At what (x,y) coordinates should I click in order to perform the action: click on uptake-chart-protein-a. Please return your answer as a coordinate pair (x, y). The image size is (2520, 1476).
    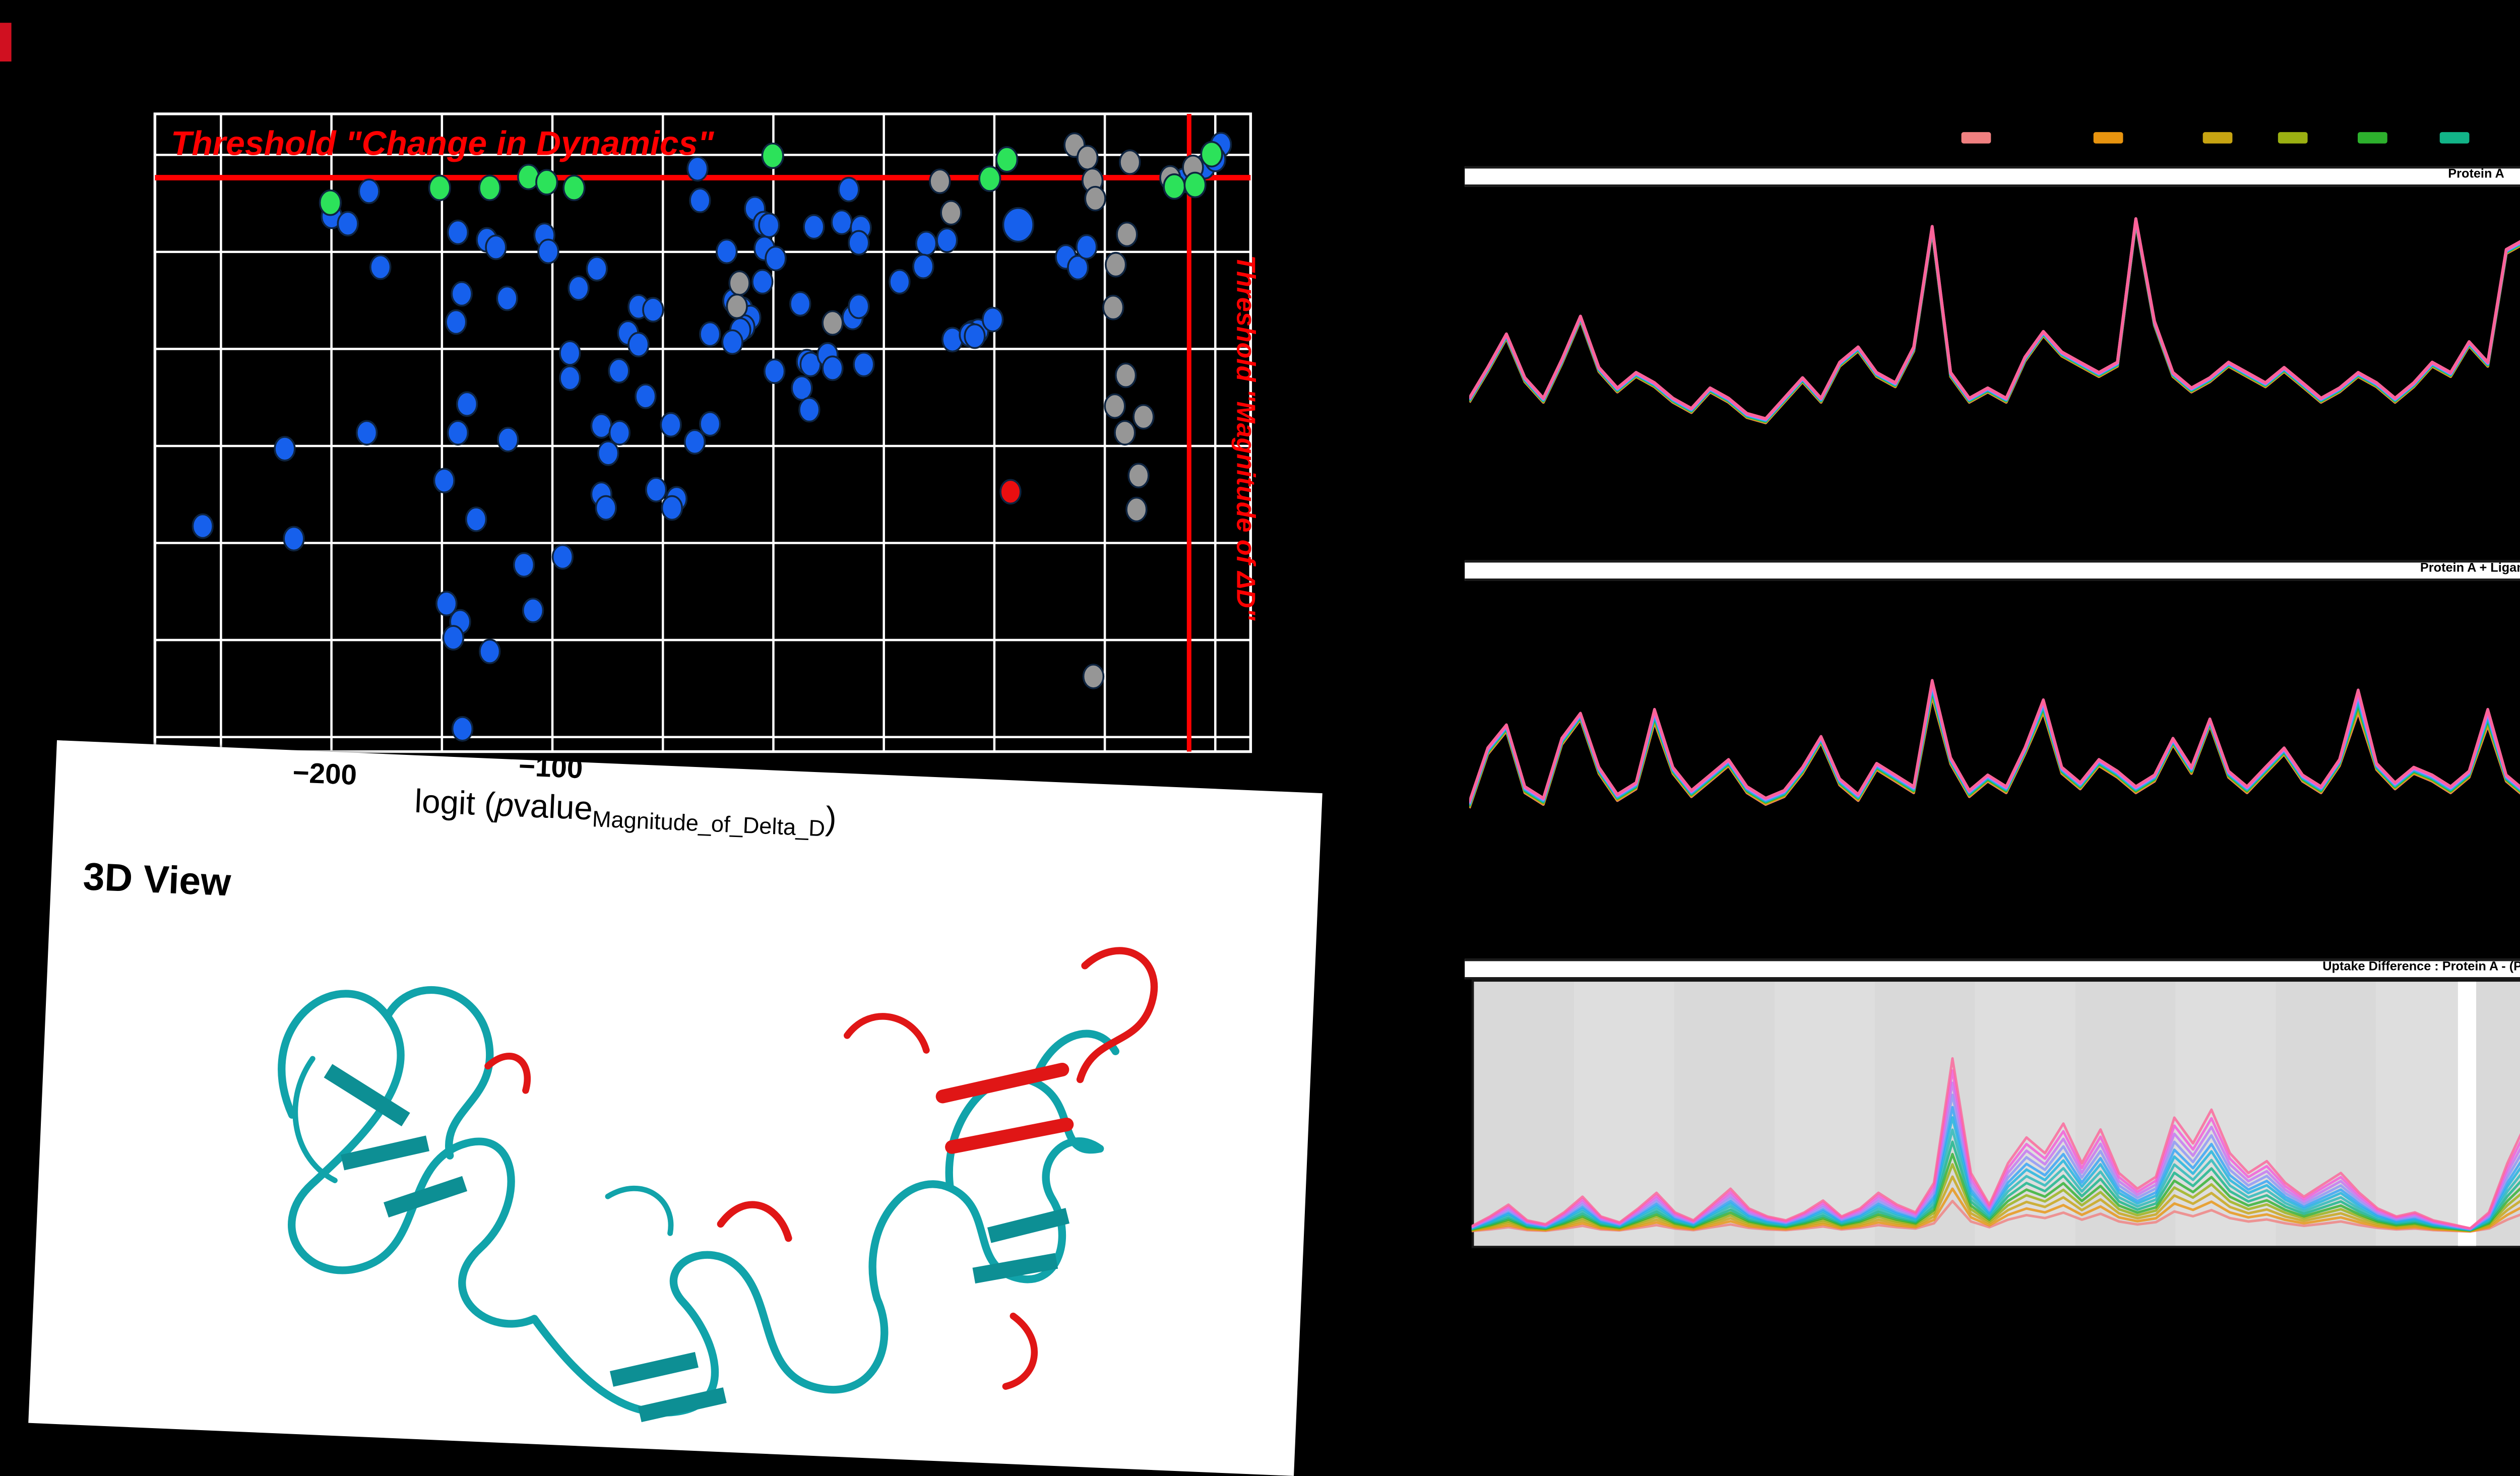
    Looking at the image, I should click on (1994, 330).